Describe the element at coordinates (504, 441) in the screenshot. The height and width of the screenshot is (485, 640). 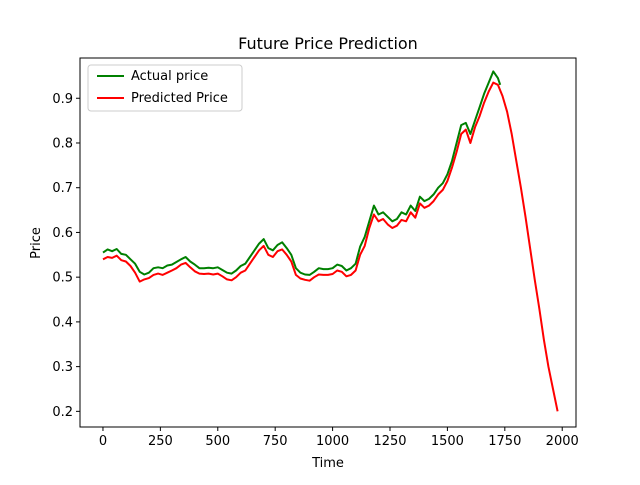
I see `x-tick-label: 1750` at that location.